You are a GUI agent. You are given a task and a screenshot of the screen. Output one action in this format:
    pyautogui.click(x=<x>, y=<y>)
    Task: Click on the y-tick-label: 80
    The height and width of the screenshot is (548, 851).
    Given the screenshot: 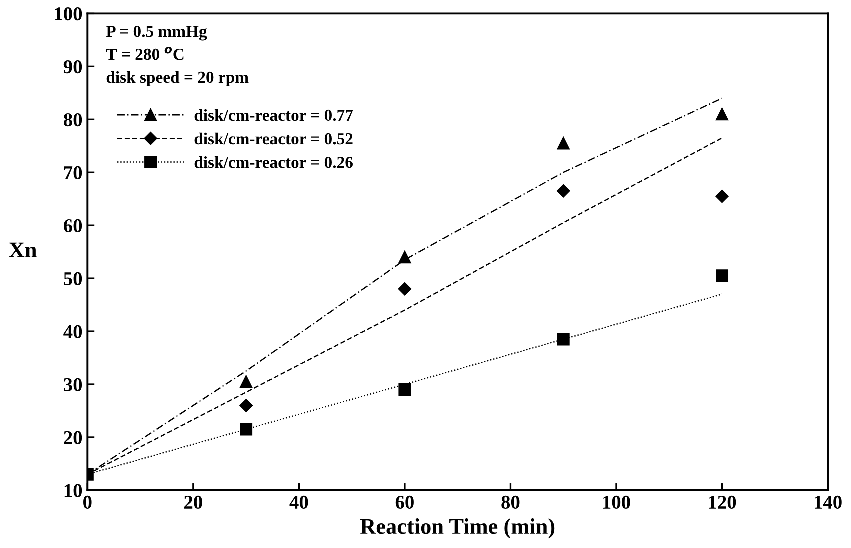 What is the action you would take?
    pyautogui.click(x=73, y=120)
    